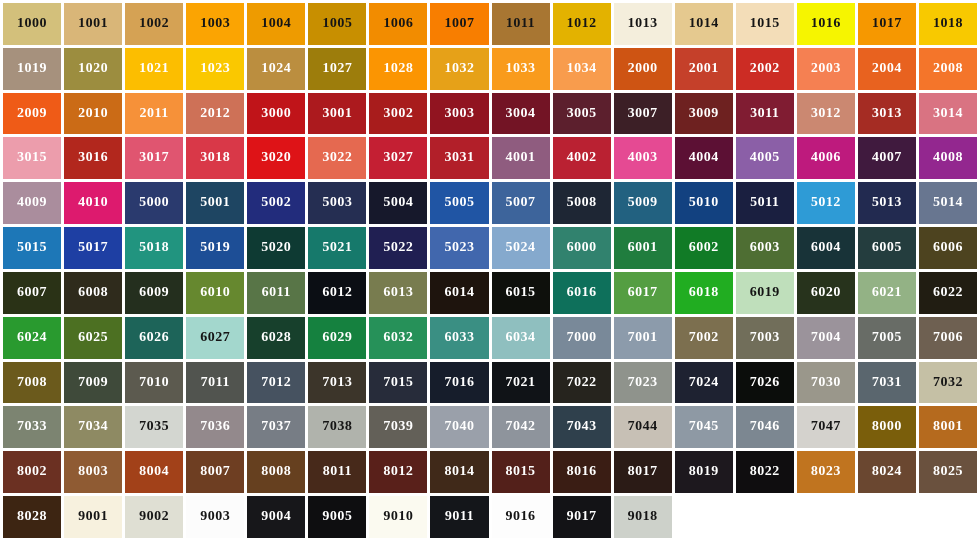 The height and width of the screenshot is (541, 980). Describe the element at coordinates (154, 472) in the screenshot. I see `ral-swatch-8004: 8004` at that location.